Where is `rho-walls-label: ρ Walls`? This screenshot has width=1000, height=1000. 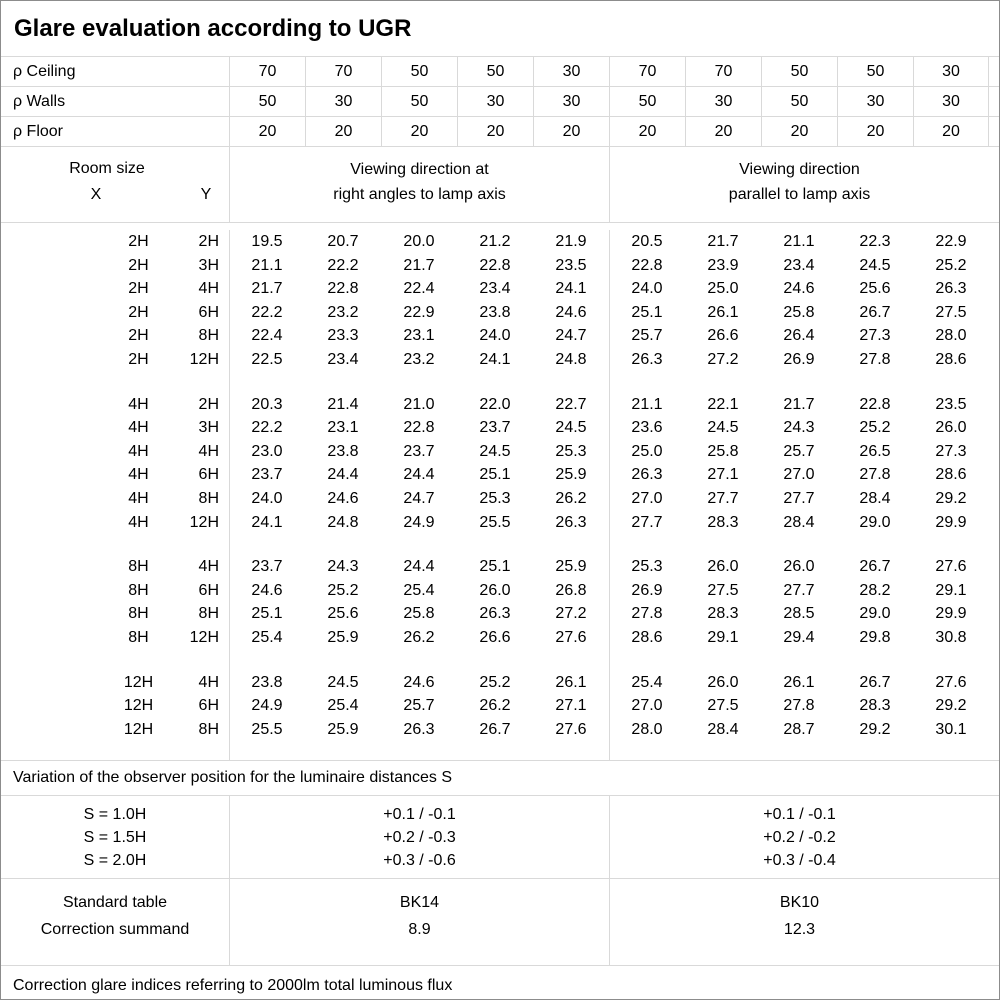
rho-walls-label: ρ Walls is located at coordinates (39, 101).